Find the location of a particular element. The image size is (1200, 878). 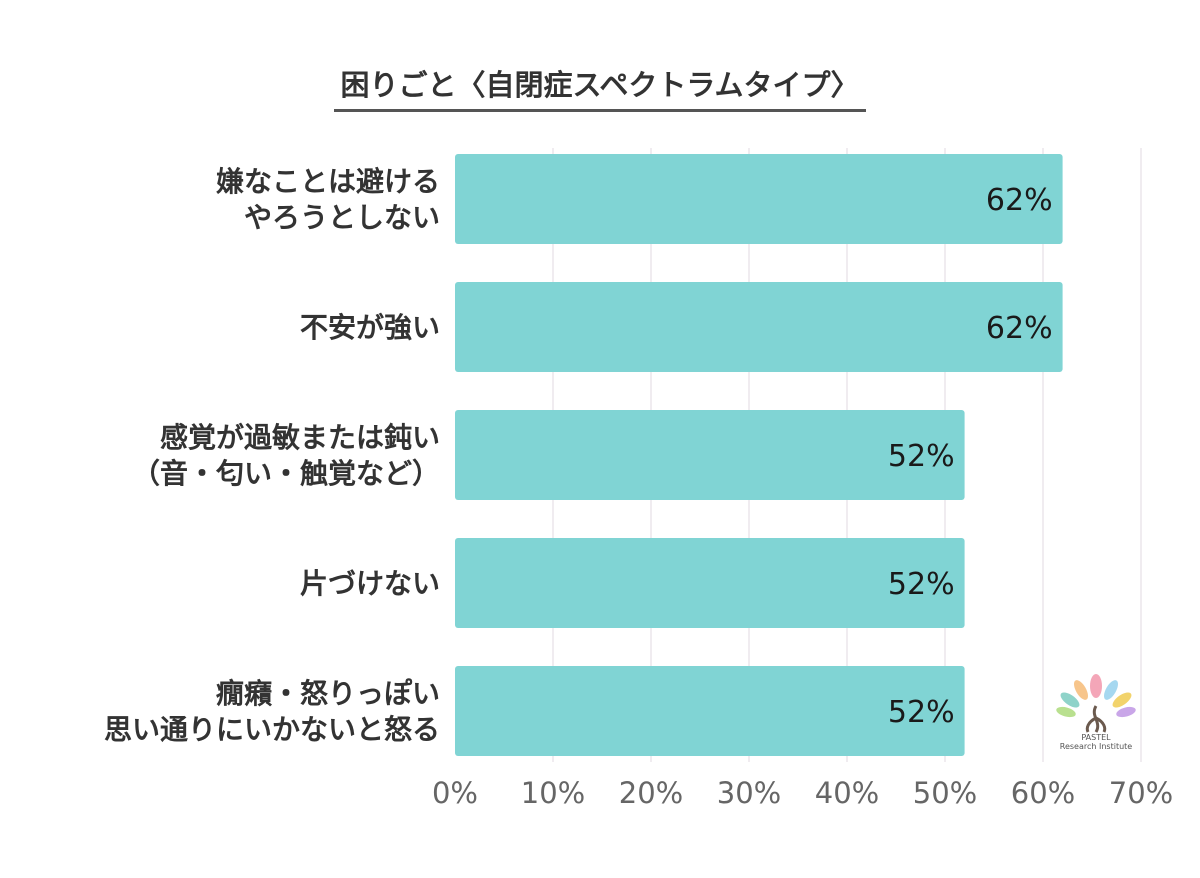

category-label: 嫌なことは避ける is located at coordinates (328, 181).